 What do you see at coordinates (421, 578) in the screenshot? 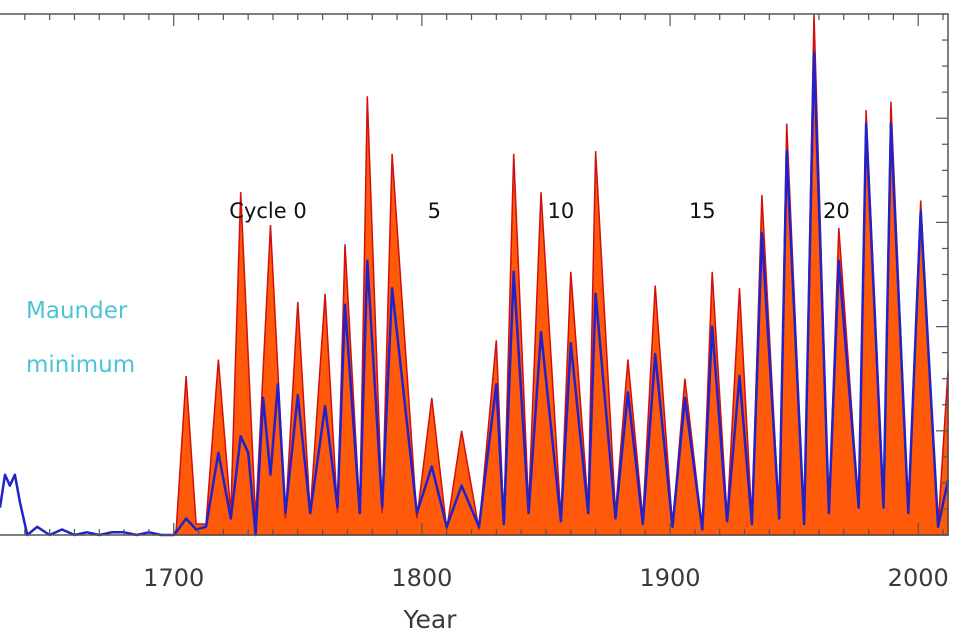
I see `x-tick-label: 1800` at bounding box center [421, 578].